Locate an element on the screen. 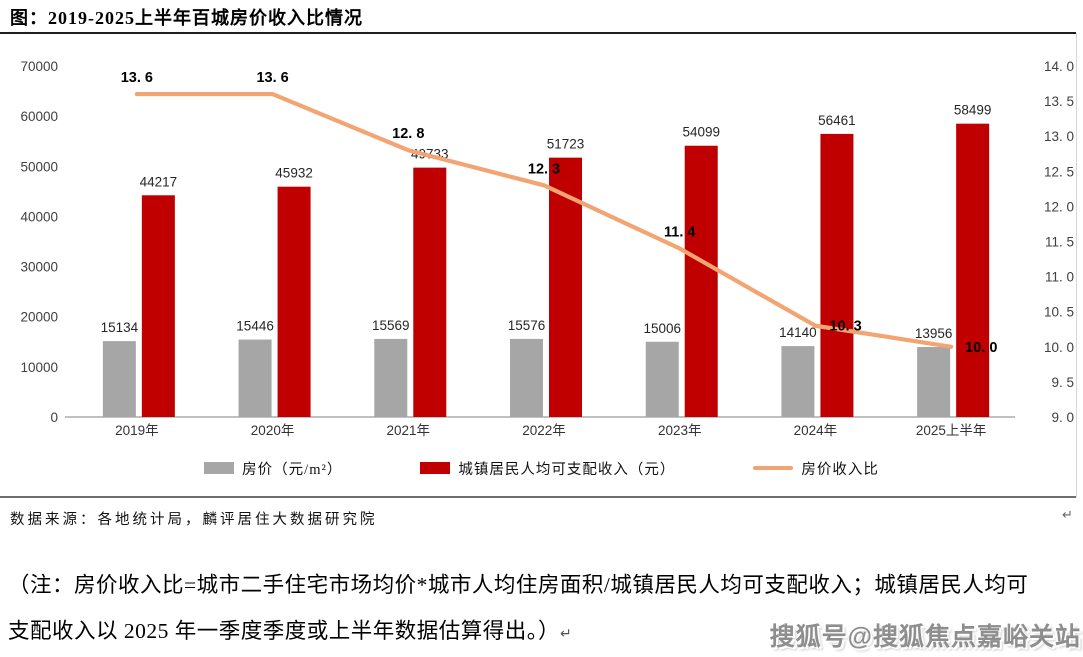  house-price-value-label: 15006 is located at coordinates (662, 328).